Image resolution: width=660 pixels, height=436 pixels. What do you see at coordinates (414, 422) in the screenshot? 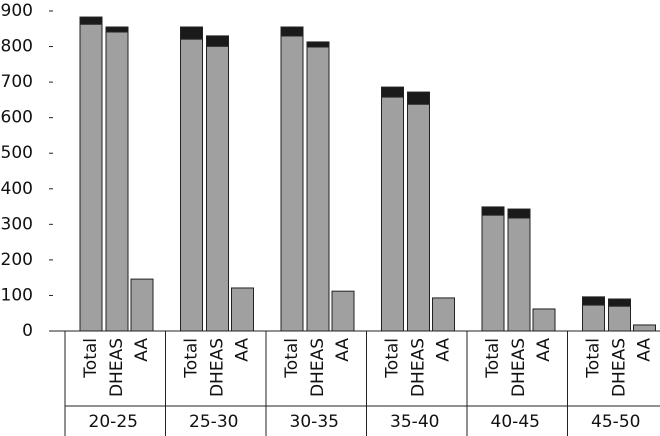
I see `group-label: 35-40` at bounding box center [414, 422].